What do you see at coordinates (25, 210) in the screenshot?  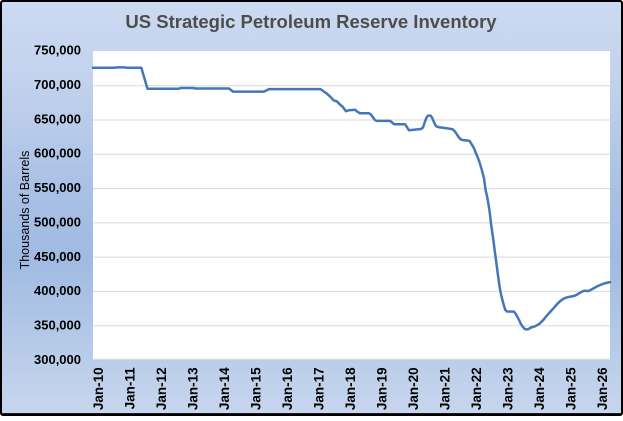 I see `svg-text: Thousands of Barrels` at bounding box center [25, 210].